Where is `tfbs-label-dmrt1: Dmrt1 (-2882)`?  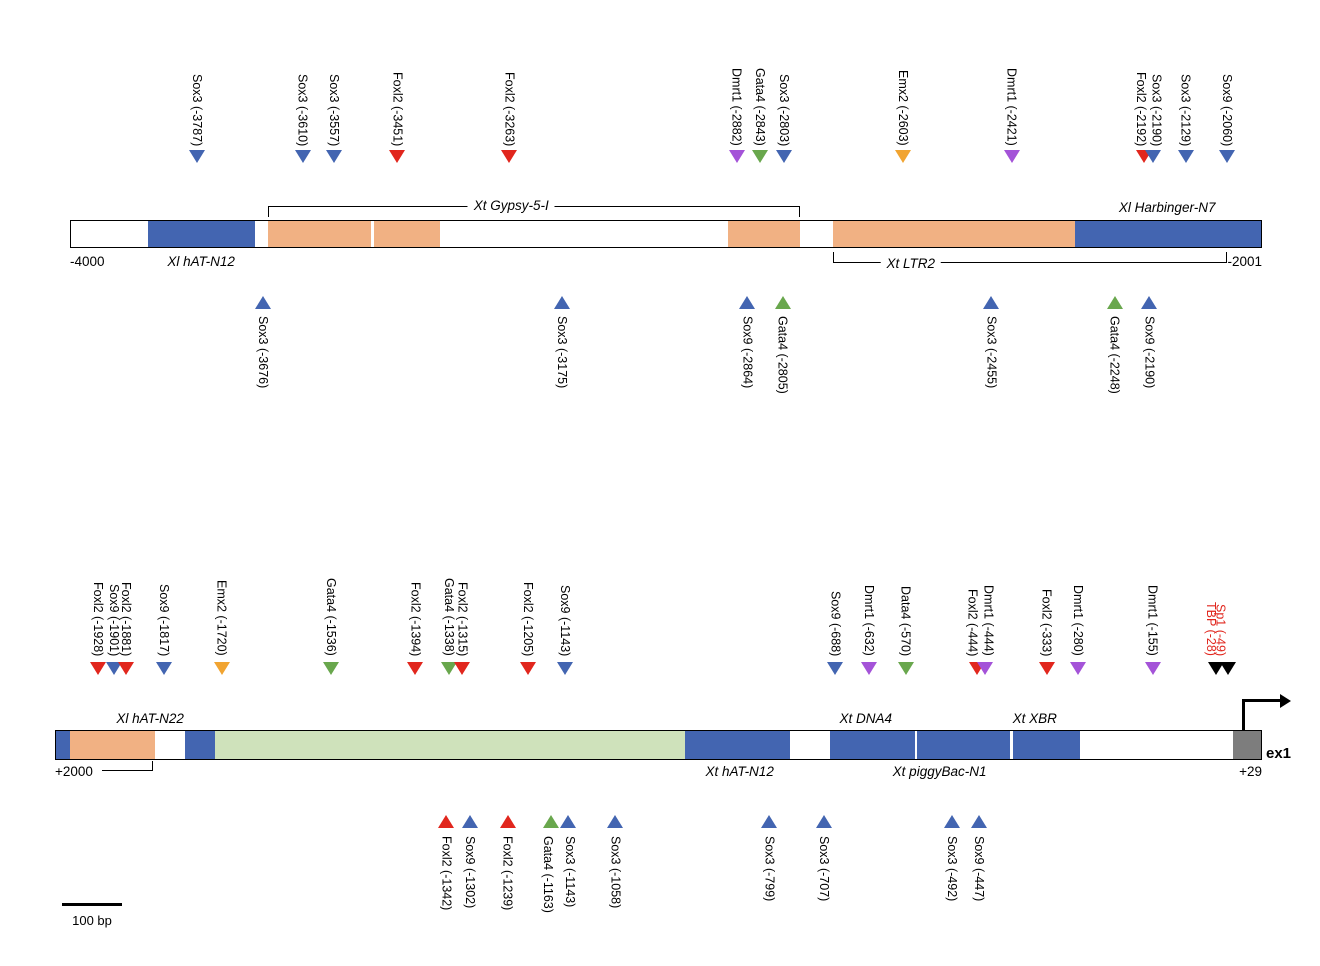 tfbs-label-dmrt1: Dmrt1 (-2882) is located at coordinates (736, 107).